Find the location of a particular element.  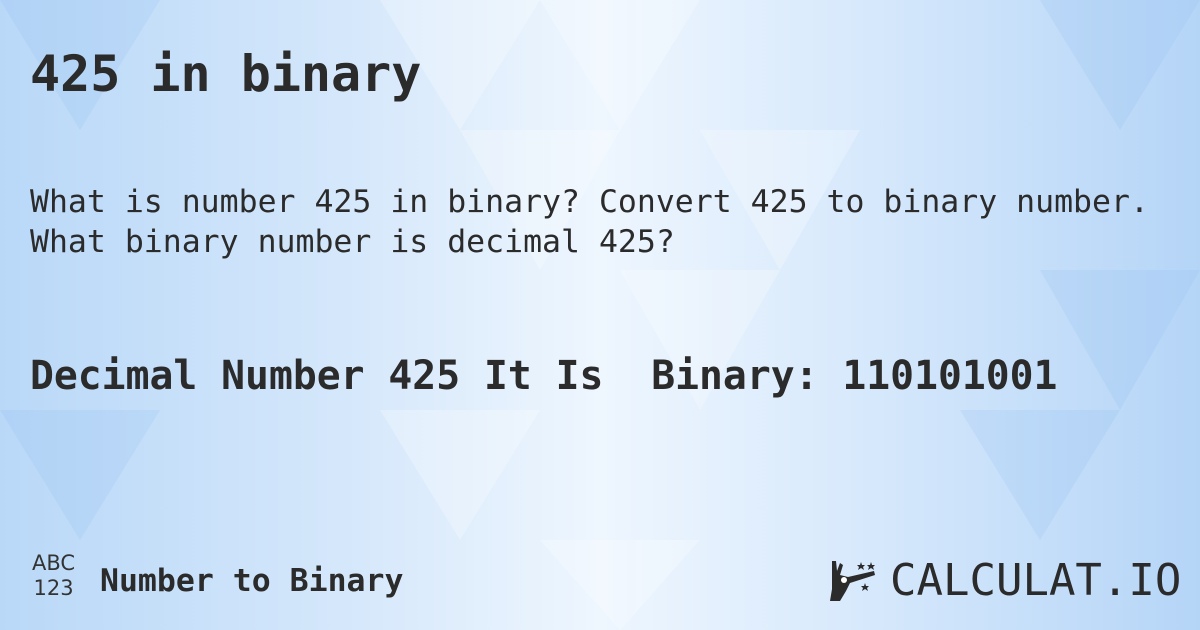

description-line: What binary number is decimal 425? is located at coordinates (352, 242).